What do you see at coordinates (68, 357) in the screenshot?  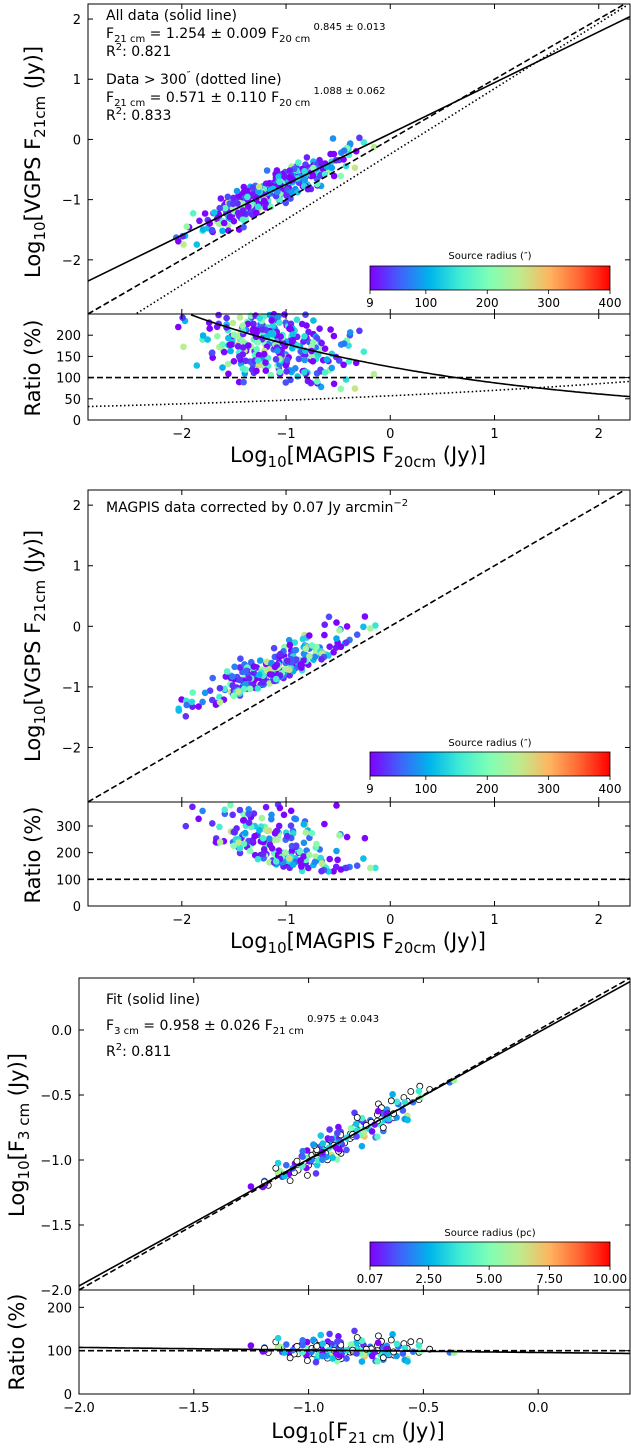 I see `p1-ratio-ytick-label: 150` at bounding box center [68, 357].